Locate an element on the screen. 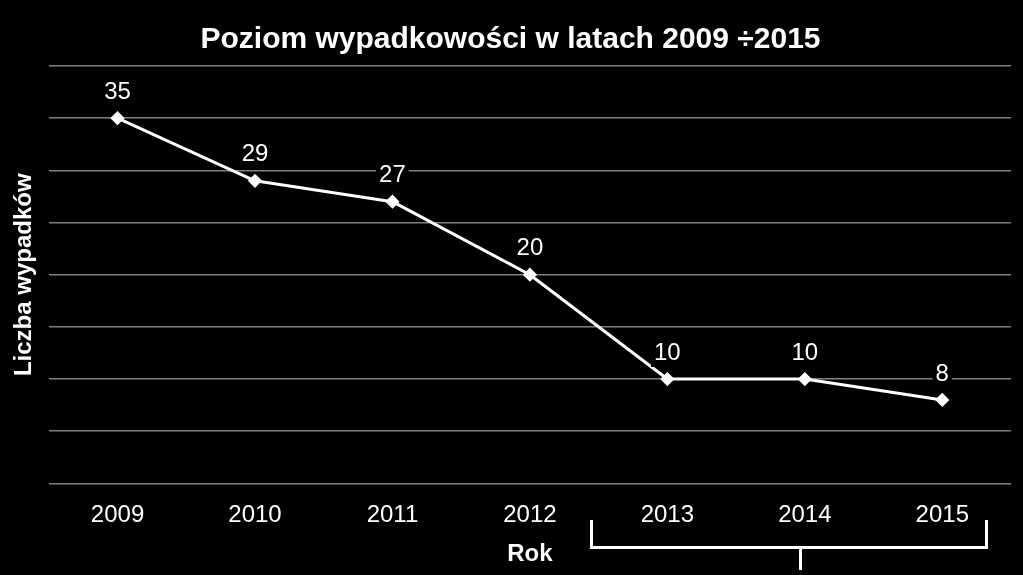 This screenshot has width=1023, height=575. x-tick-label: 2015 is located at coordinates (942, 514).